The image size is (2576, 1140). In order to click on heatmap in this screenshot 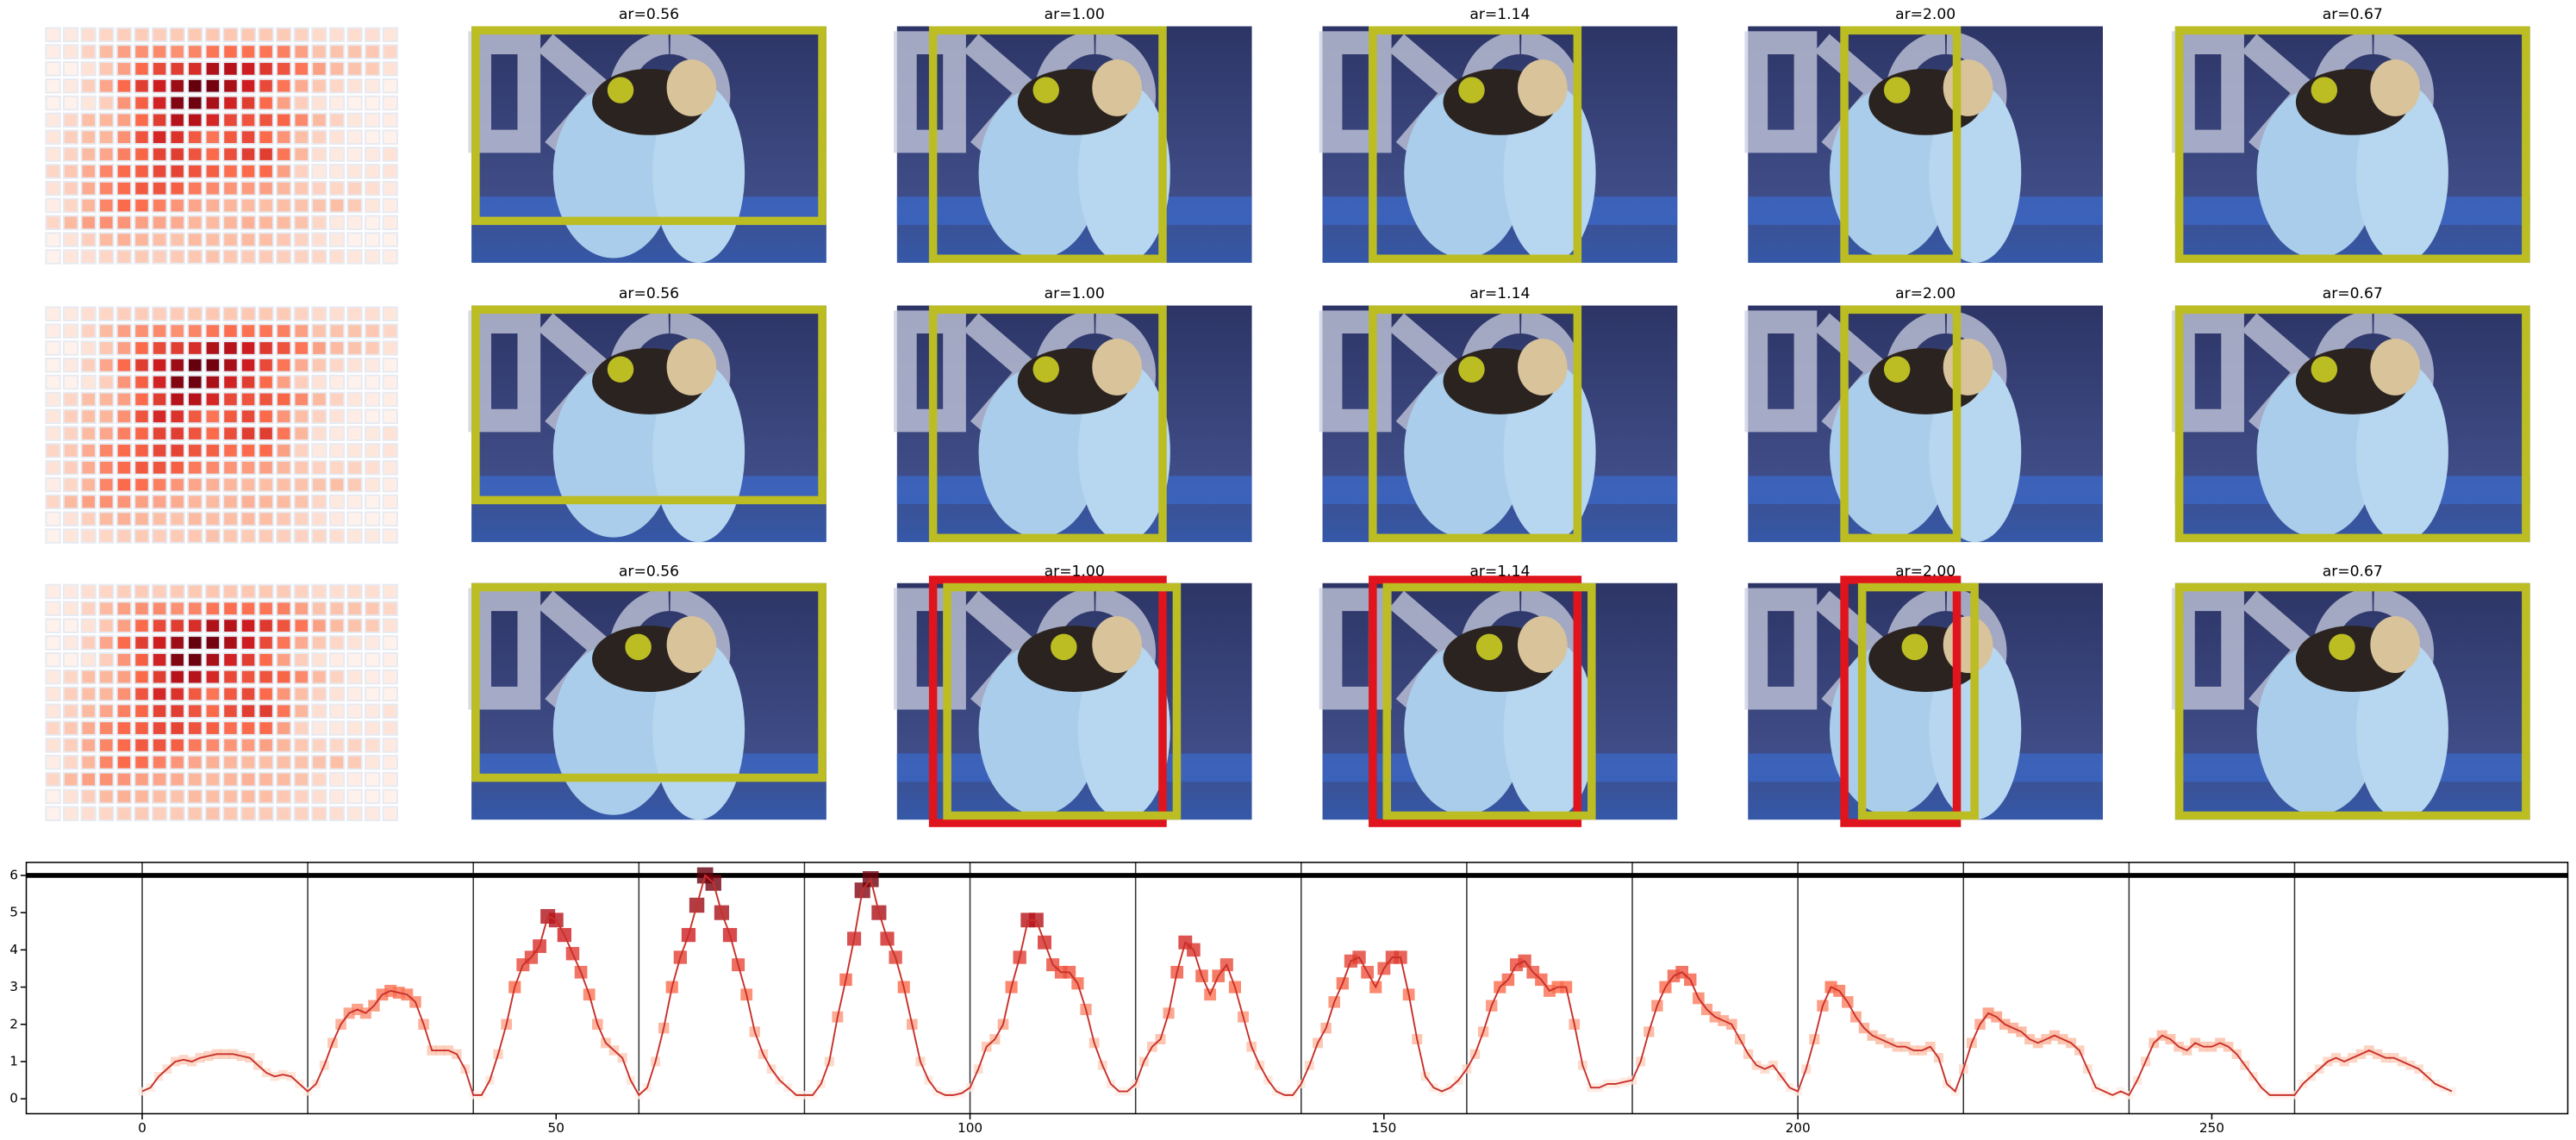, I will do `click(221, 425)`.